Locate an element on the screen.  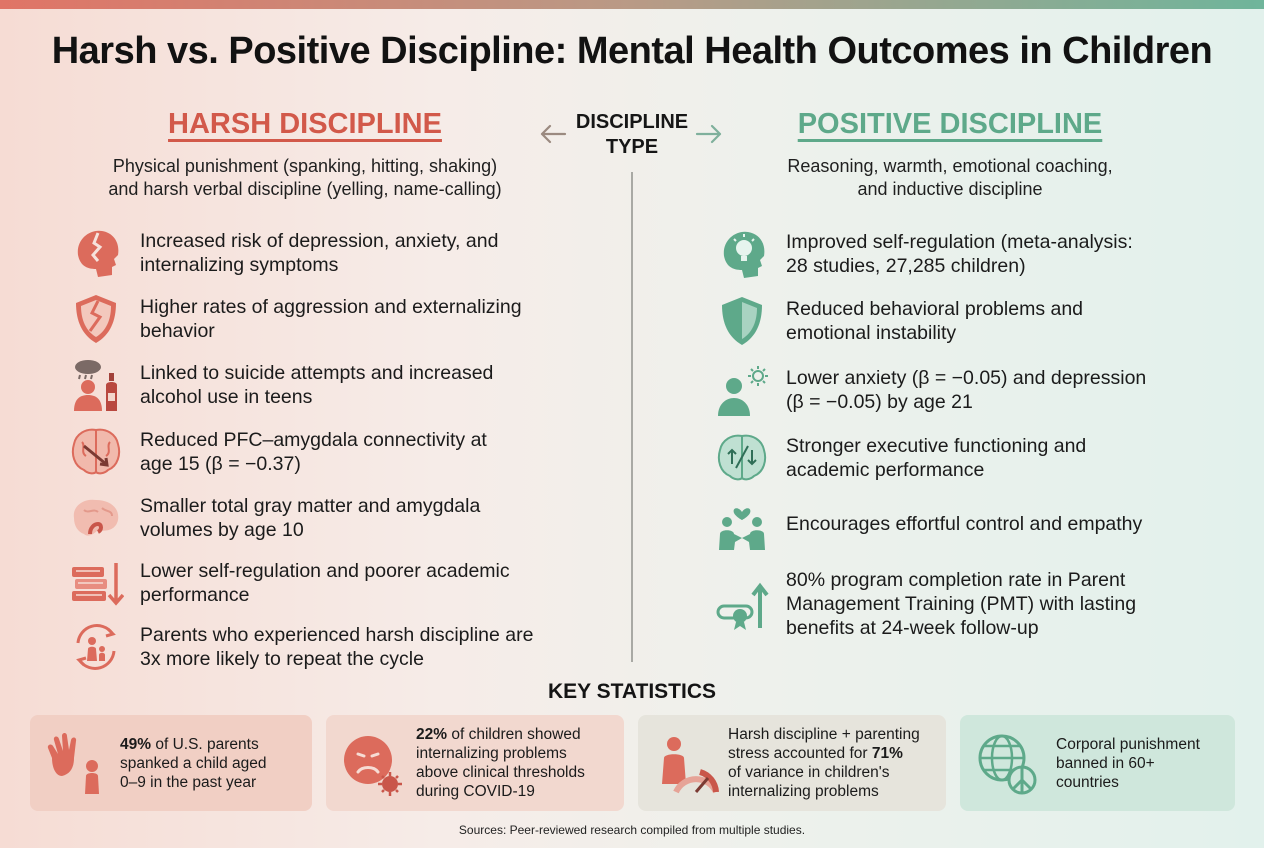
cycle-family-icon is located at coordinates (96, 647).